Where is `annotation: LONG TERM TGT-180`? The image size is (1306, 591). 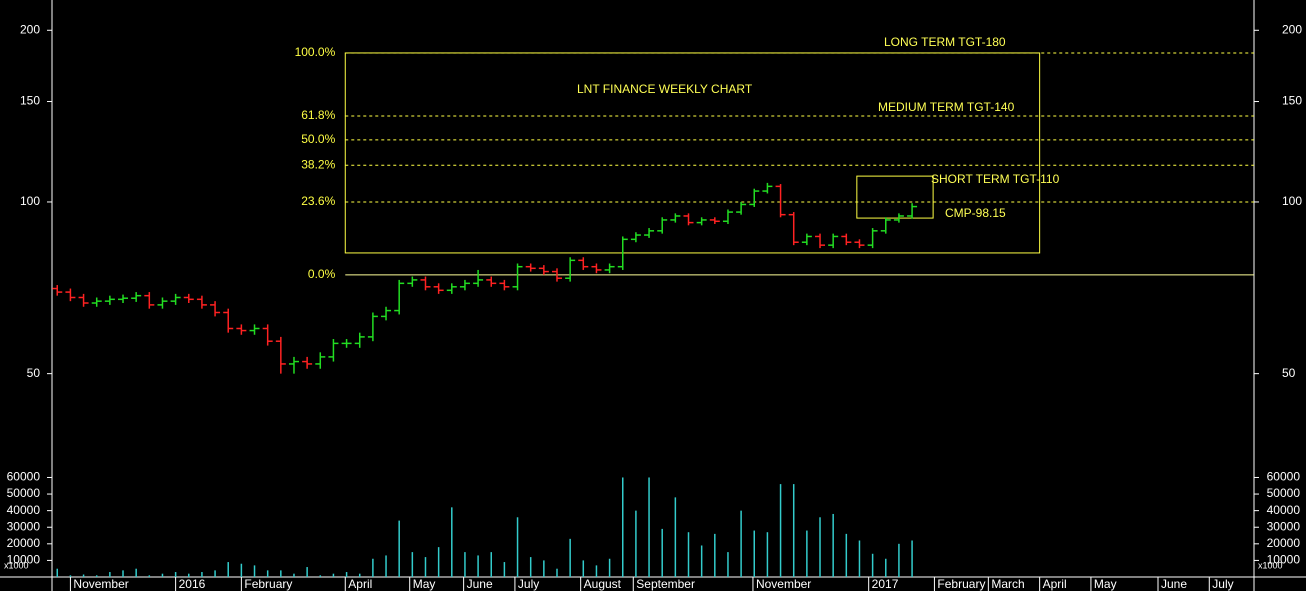 annotation: LONG TERM TGT-180 is located at coordinates (945, 42).